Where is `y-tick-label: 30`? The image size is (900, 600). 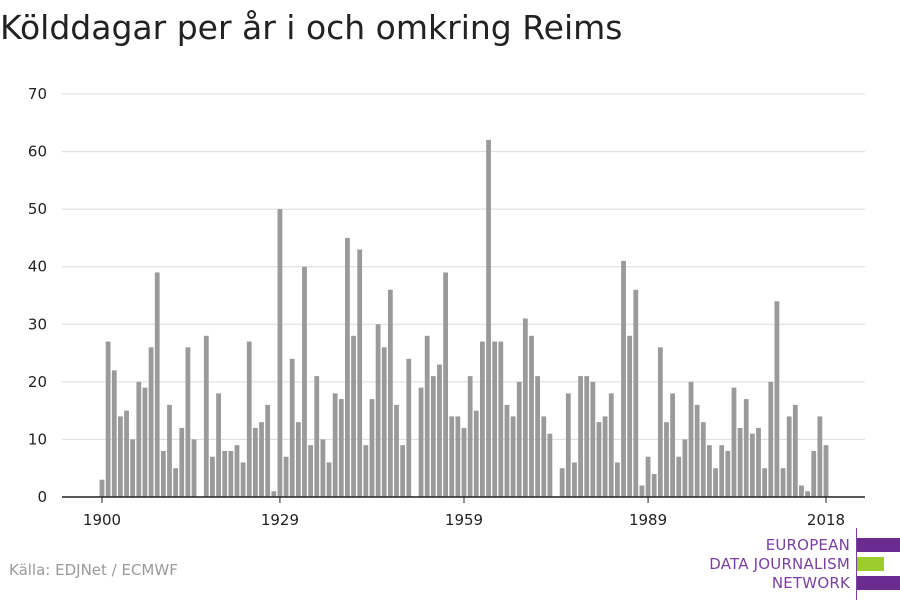 y-tick-label: 30 is located at coordinates (37, 324).